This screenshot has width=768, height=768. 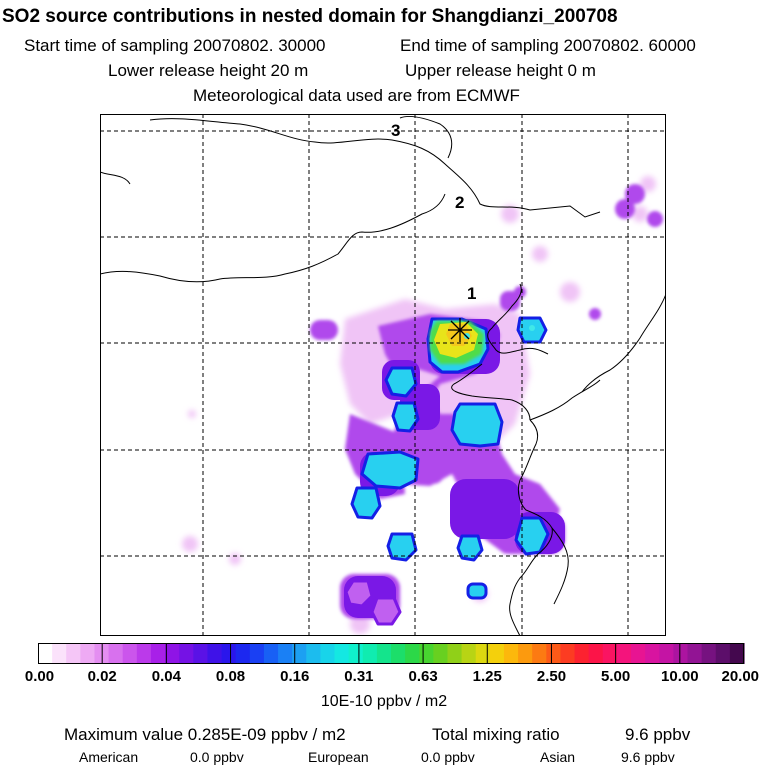 I want to click on colorbar-tick-label: 5.00, so click(x=616, y=676).